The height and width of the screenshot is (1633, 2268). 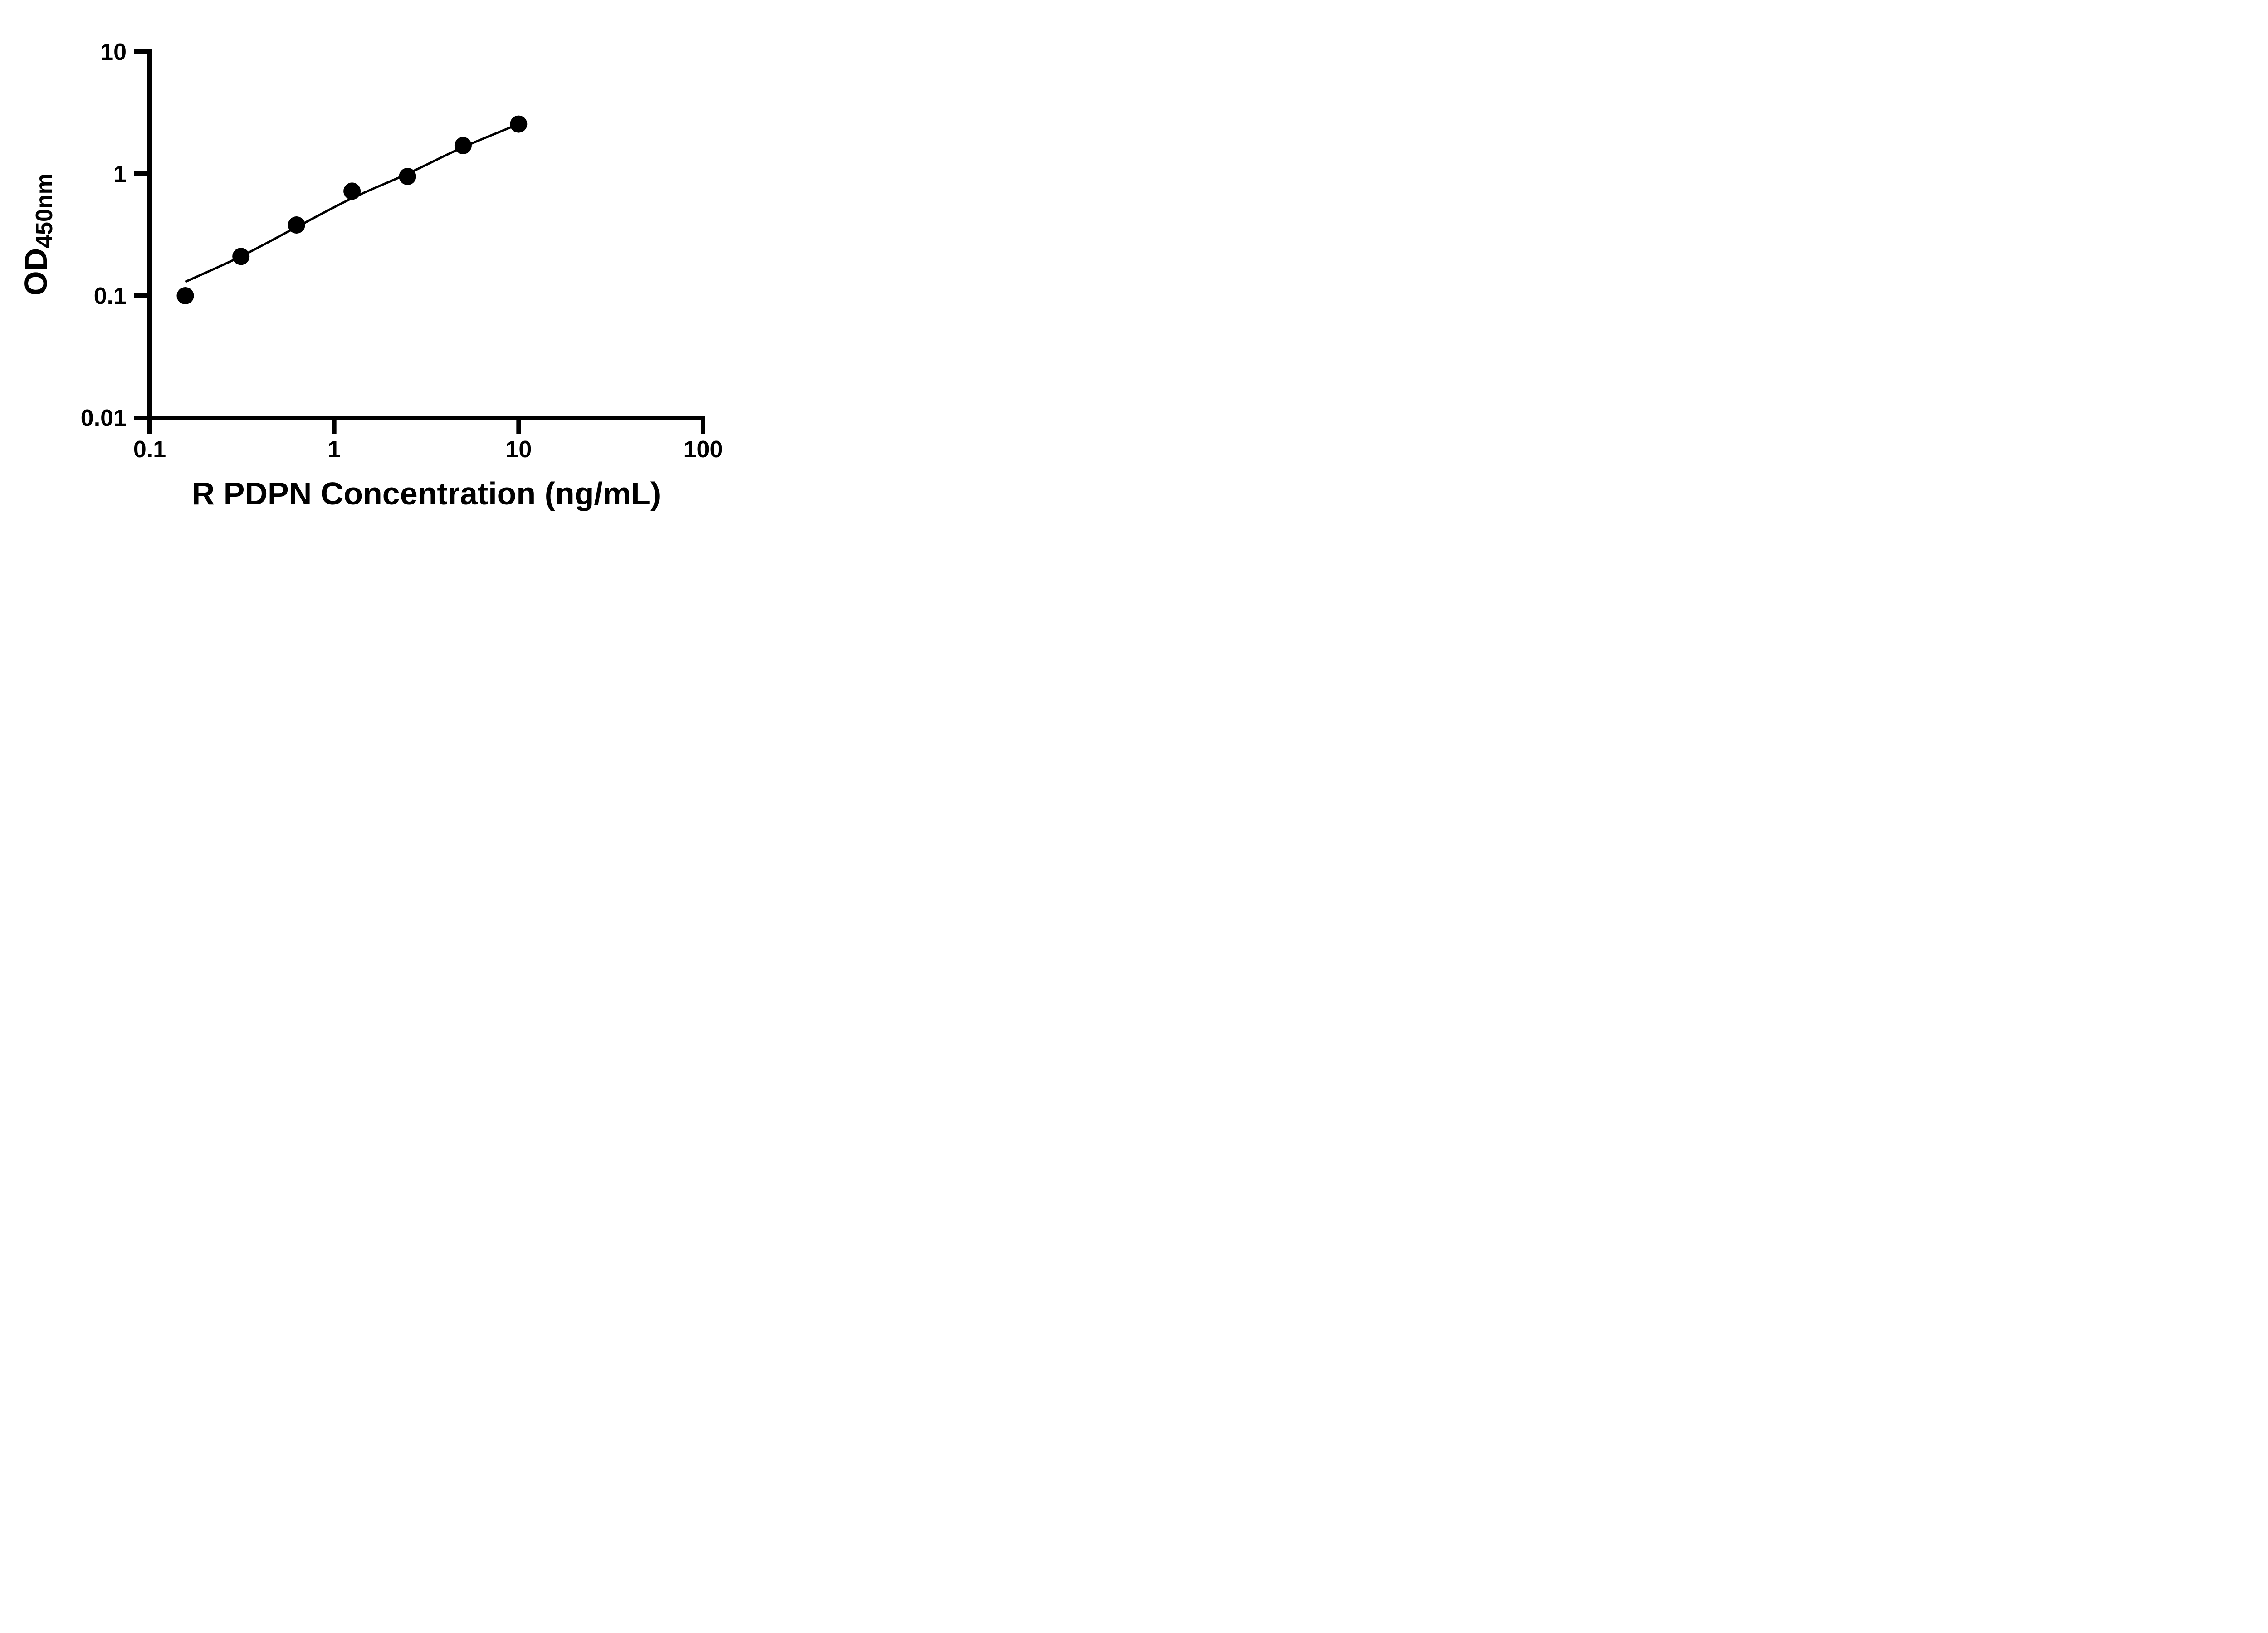 What do you see at coordinates (427, 493) in the screenshot?
I see `x-axis-title: R PDPN Concentration (ng/mL)` at bounding box center [427, 493].